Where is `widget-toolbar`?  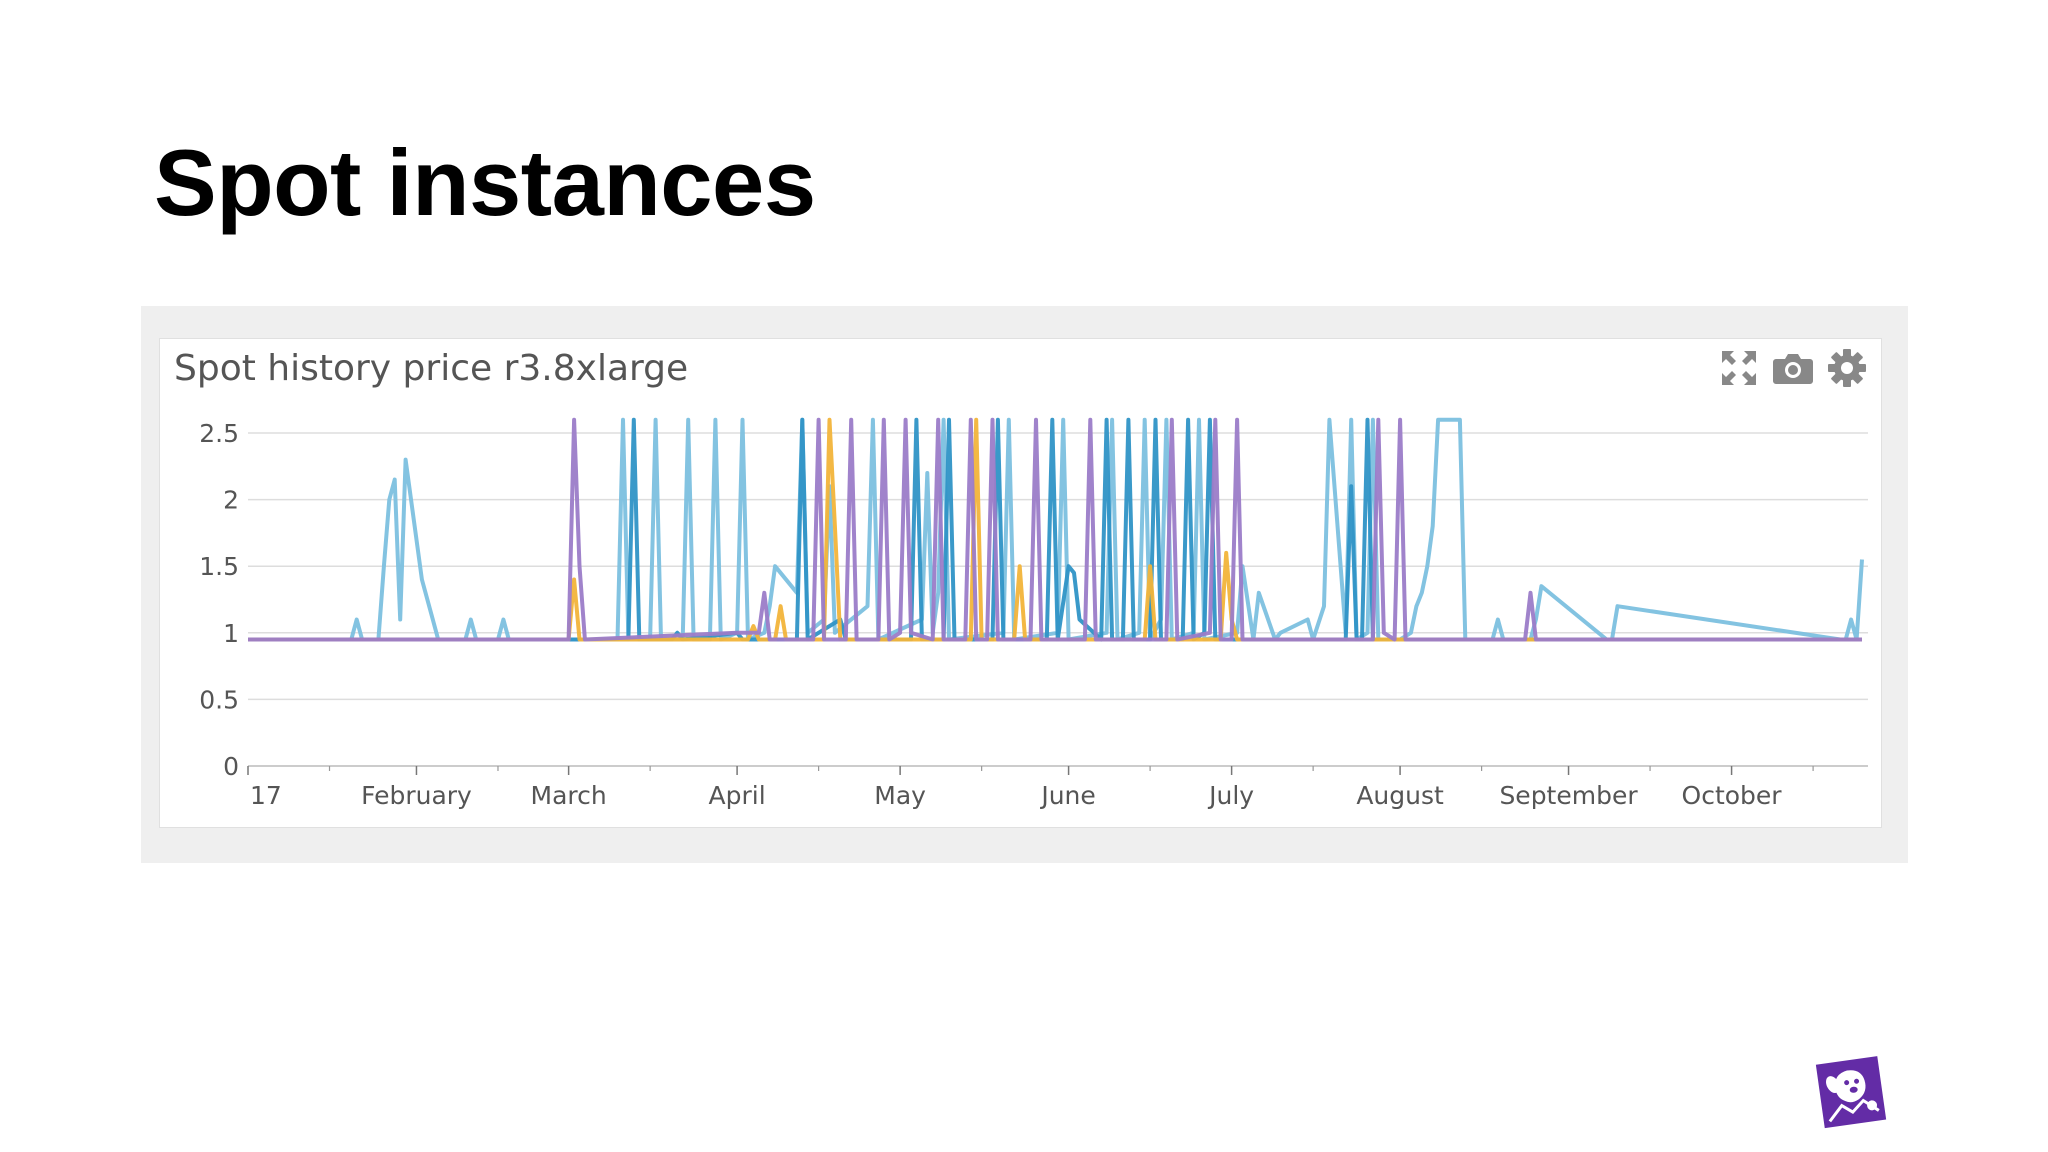 widget-toolbar is located at coordinates (1793, 368).